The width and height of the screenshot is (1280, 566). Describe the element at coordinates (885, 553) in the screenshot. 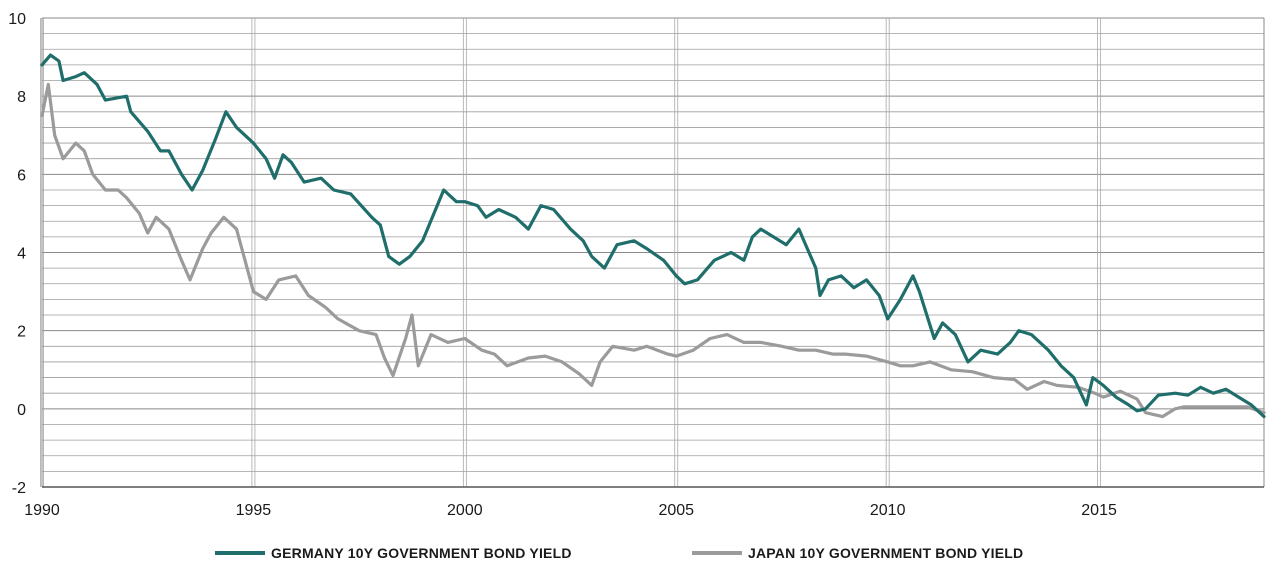

I see `legend-label-japan: JAPAN 10Y GOVERNMENT BOND YIELD` at that location.